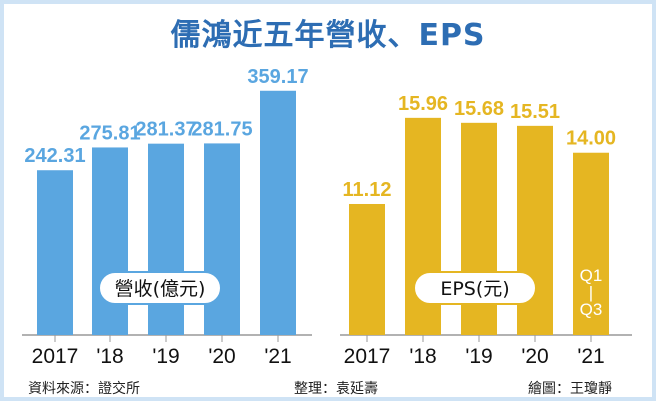 The width and height of the screenshot is (656, 401). I want to click on source-note: 資料來源：證交所, so click(84, 389).